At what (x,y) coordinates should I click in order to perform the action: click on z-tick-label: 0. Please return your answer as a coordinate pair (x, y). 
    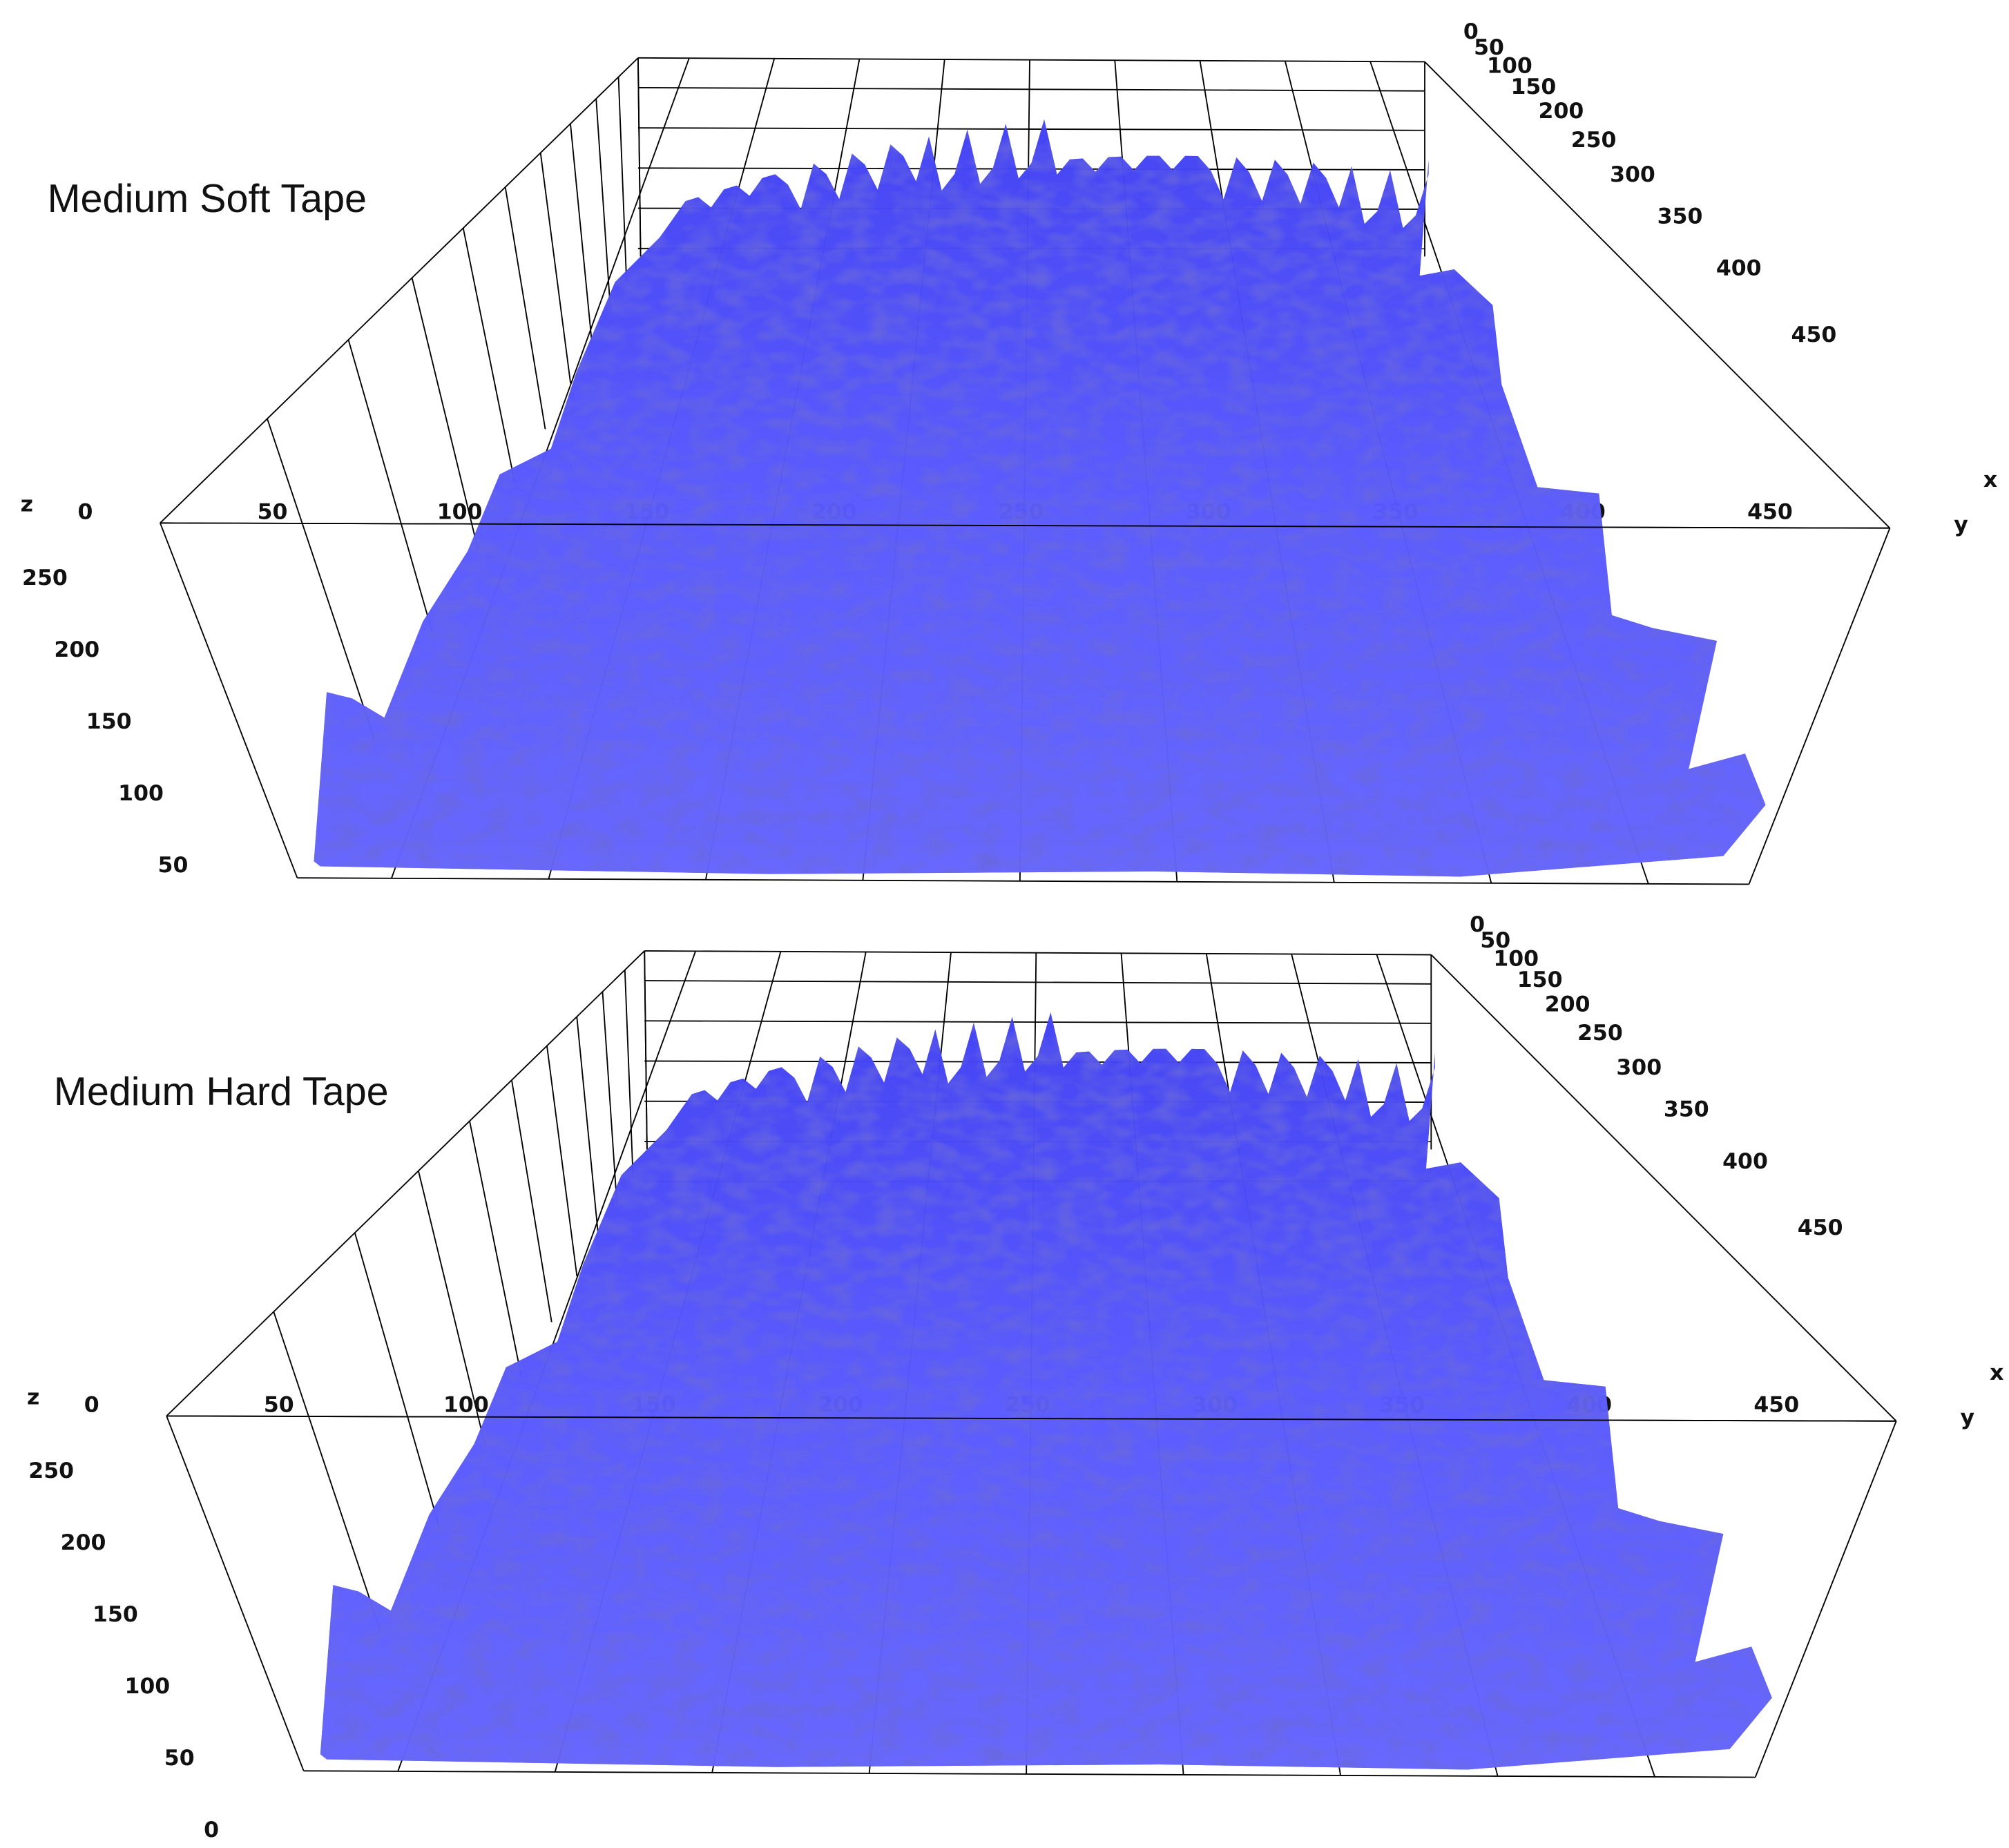
    Looking at the image, I should click on (211, 1830).